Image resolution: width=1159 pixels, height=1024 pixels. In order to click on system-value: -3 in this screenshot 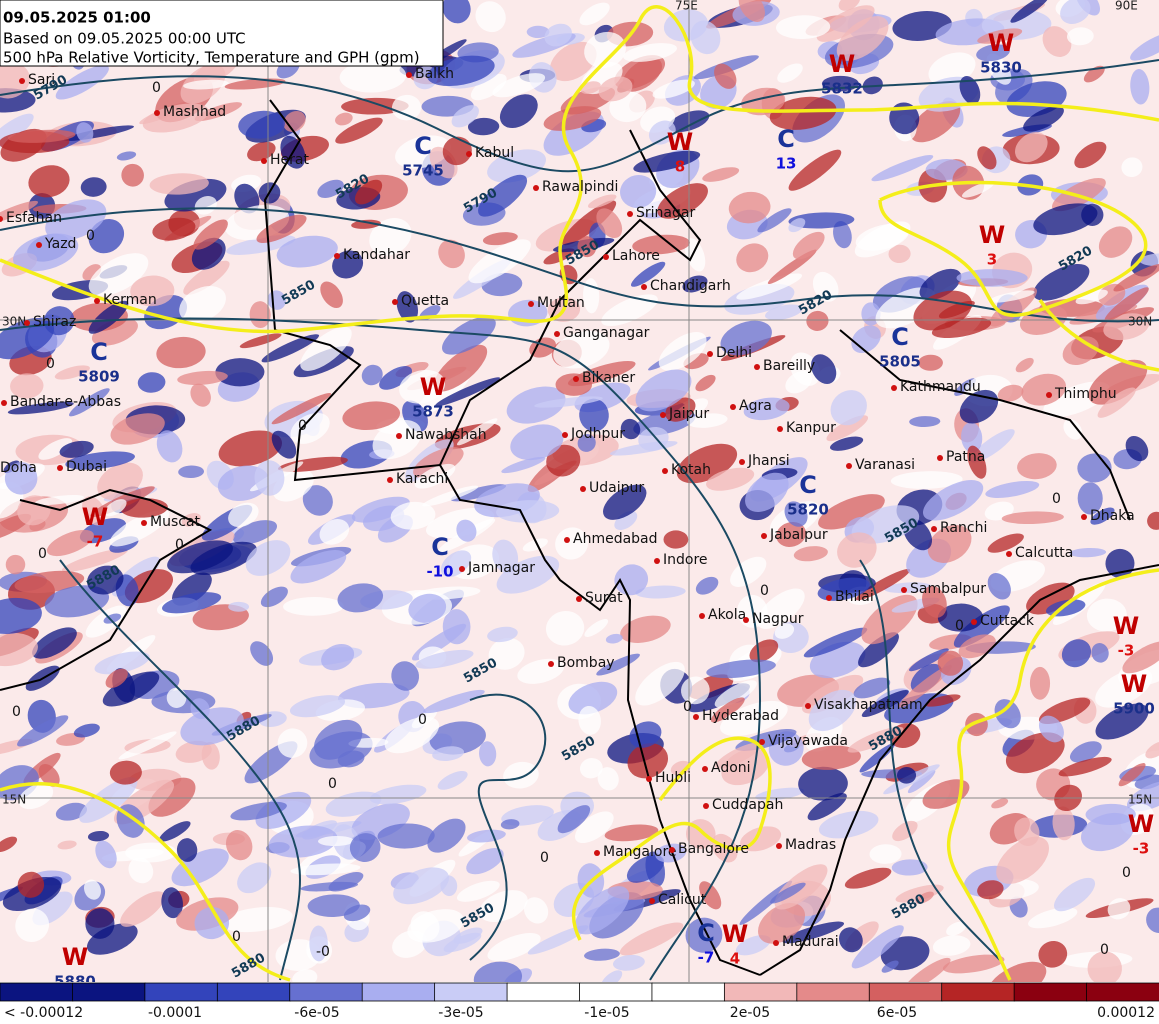, I will do `click(1141, 849)`.